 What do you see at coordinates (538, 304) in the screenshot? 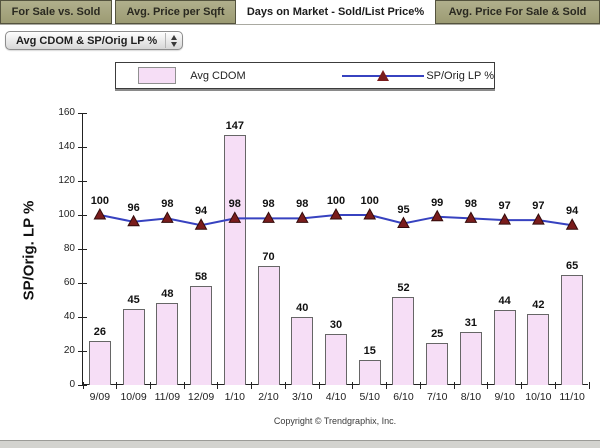
I see `bar-value-label: 42` at bounding box center [538, 304].